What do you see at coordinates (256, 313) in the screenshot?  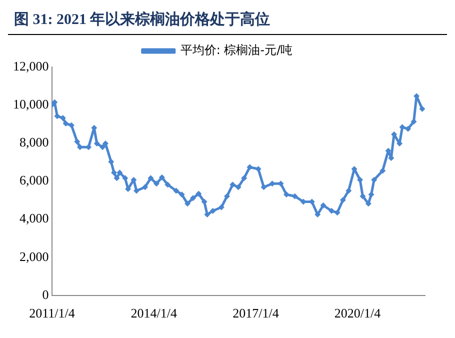 I see `x-tick-label: 2017/1/4` at bounding box center [256, 313].